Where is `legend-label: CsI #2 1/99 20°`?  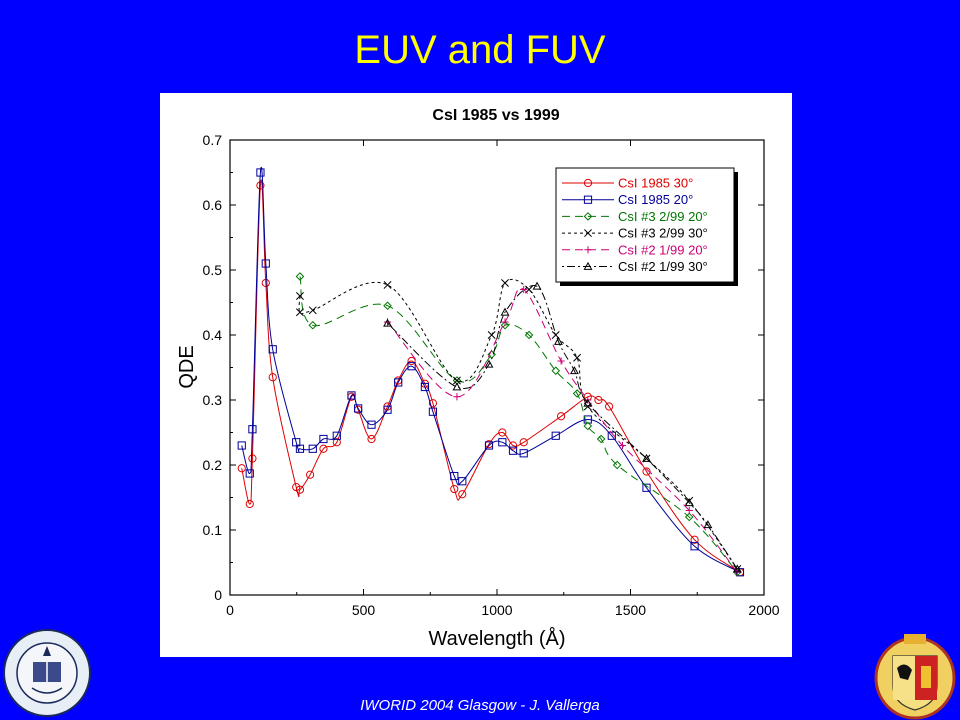 legend-label: CsI #2 1/99 20° is located at coordinates (663, 249).